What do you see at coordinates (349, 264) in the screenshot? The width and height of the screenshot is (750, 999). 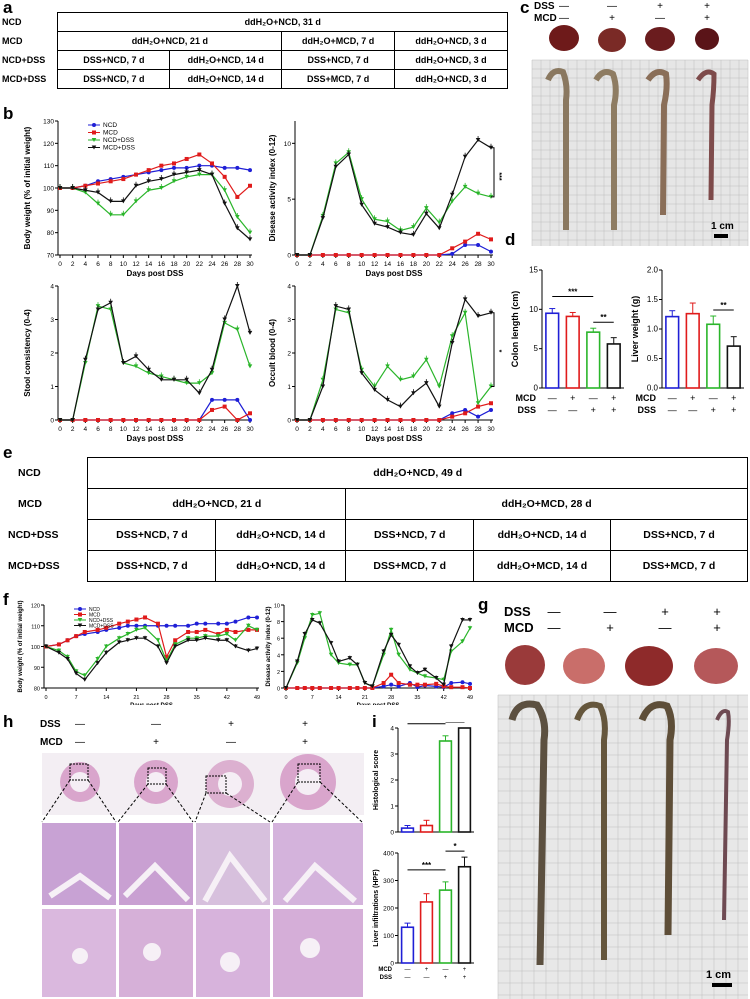 I see `x-tick-label: 8` at bounding box center [349, 264].